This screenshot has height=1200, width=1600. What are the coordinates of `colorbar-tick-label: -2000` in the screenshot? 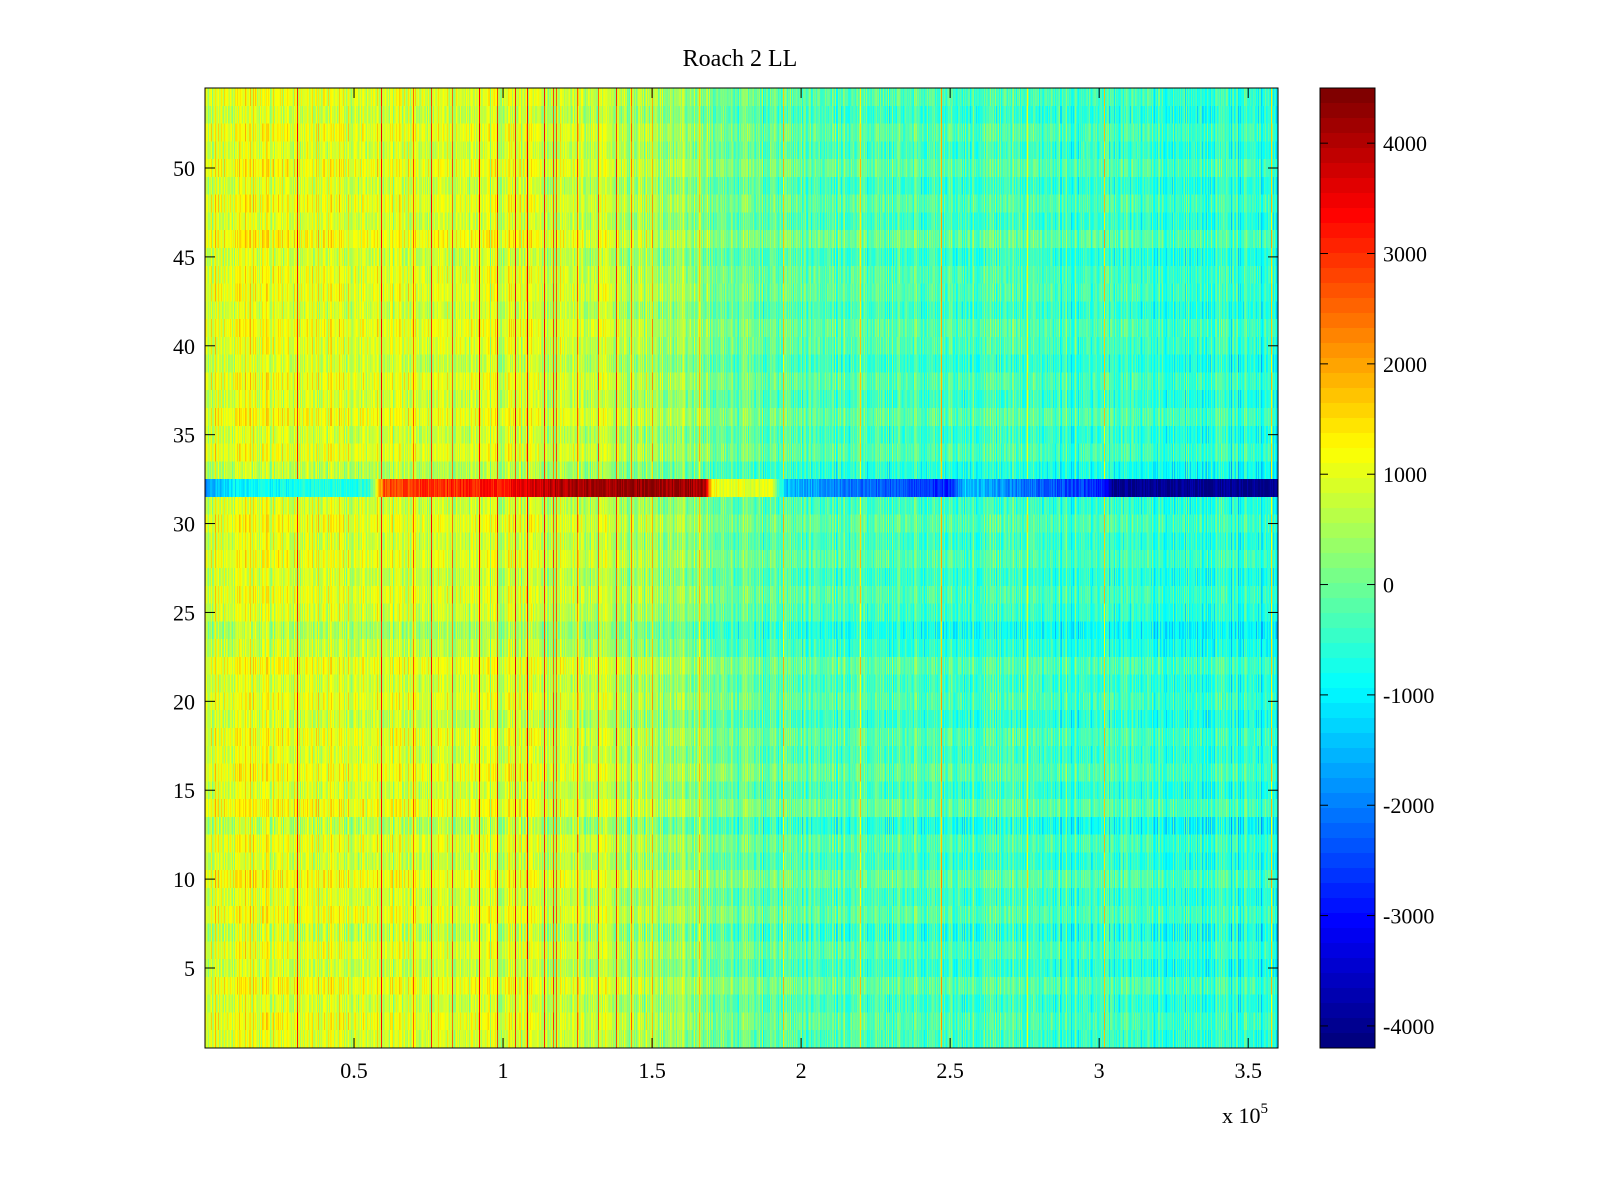 It's located at (1408, 805).